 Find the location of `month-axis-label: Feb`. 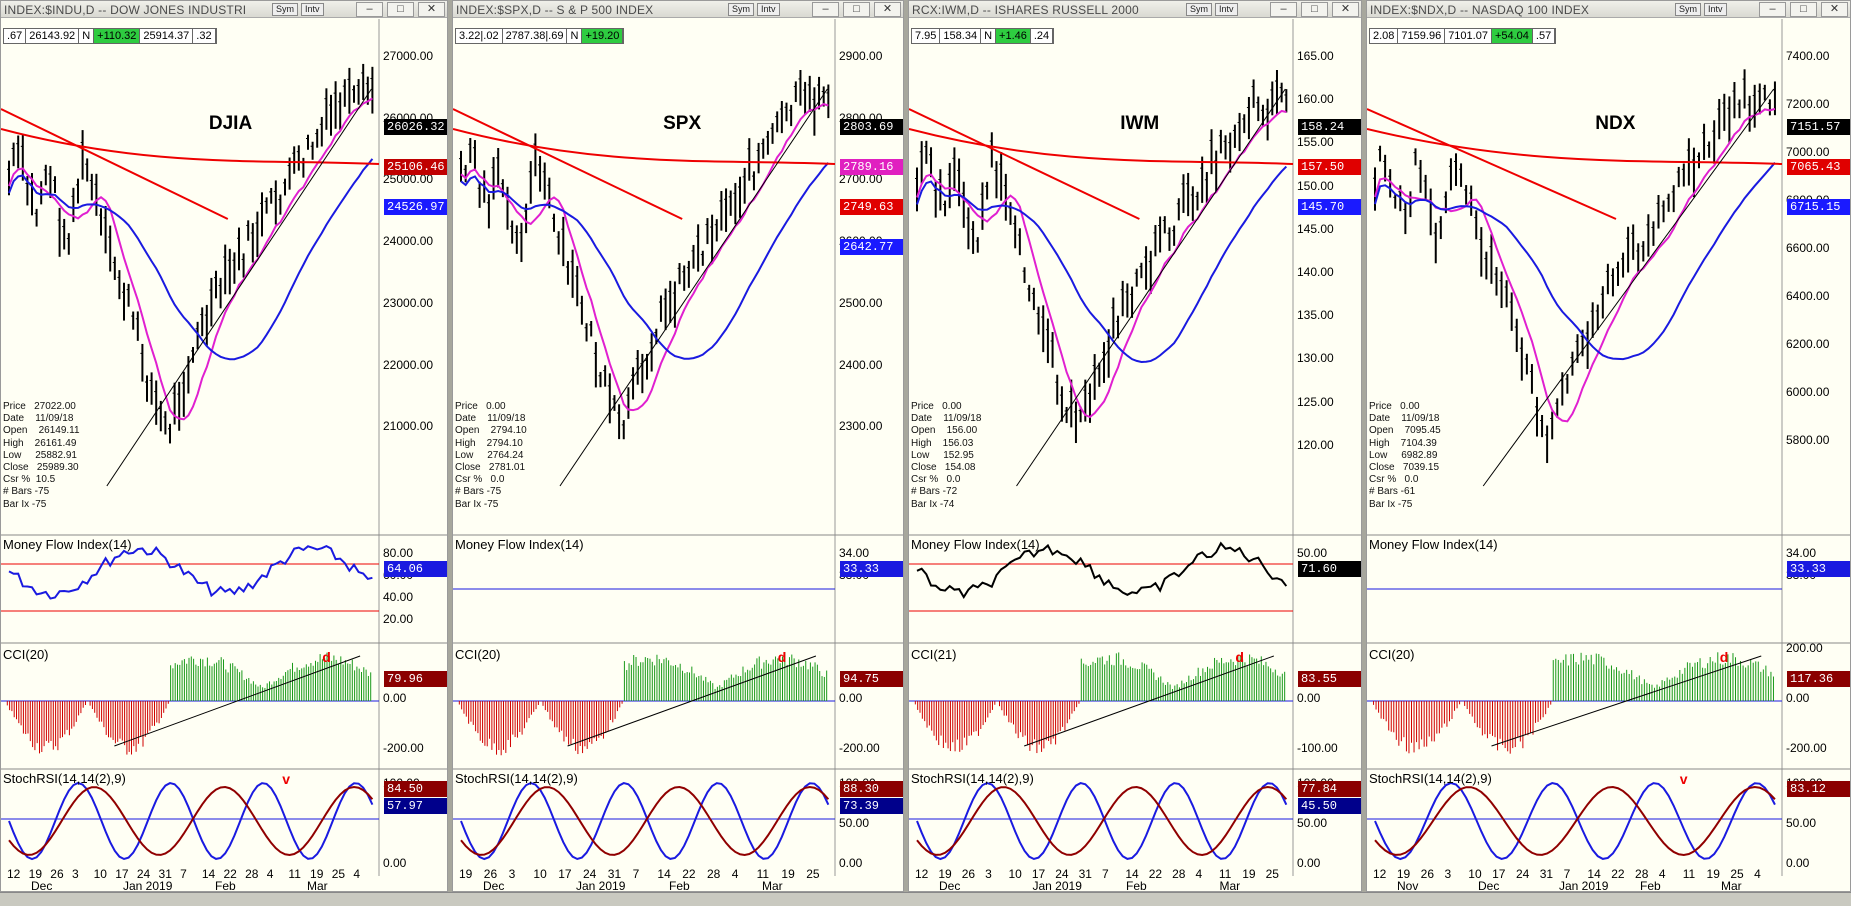

month-axis-label: Feb is located at coordinates (1136, 885).